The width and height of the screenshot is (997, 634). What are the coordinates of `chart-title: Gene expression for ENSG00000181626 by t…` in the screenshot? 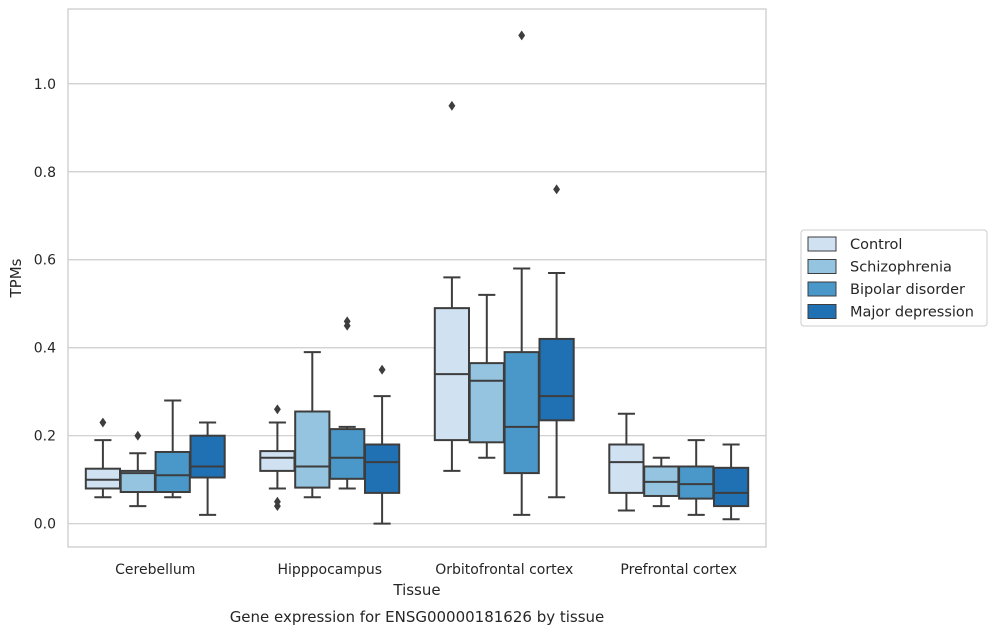 It's located at (417, 617).